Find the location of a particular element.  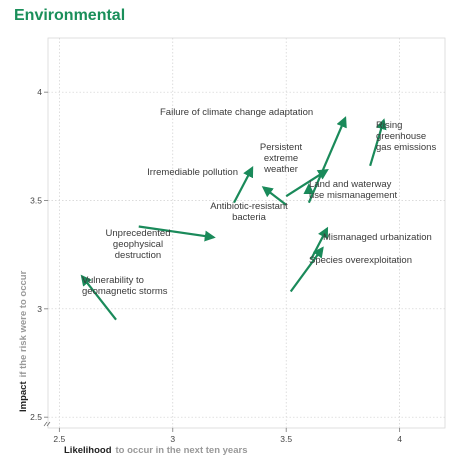

risk-label: Unprecedented geophysical destruction is located at coordinates (138, 244).